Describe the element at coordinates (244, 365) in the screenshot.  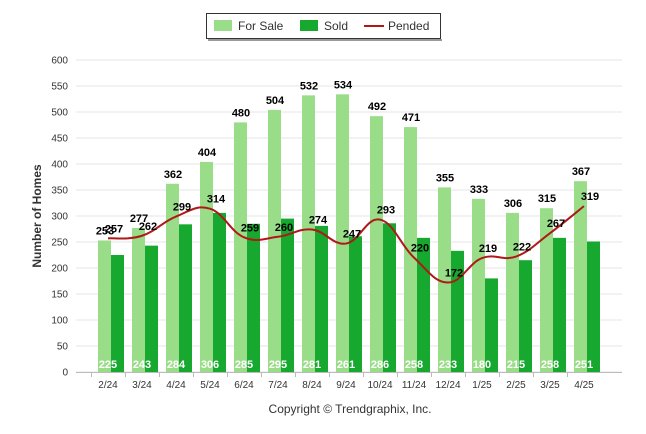
I see `sold-value-label: 285` at that location.